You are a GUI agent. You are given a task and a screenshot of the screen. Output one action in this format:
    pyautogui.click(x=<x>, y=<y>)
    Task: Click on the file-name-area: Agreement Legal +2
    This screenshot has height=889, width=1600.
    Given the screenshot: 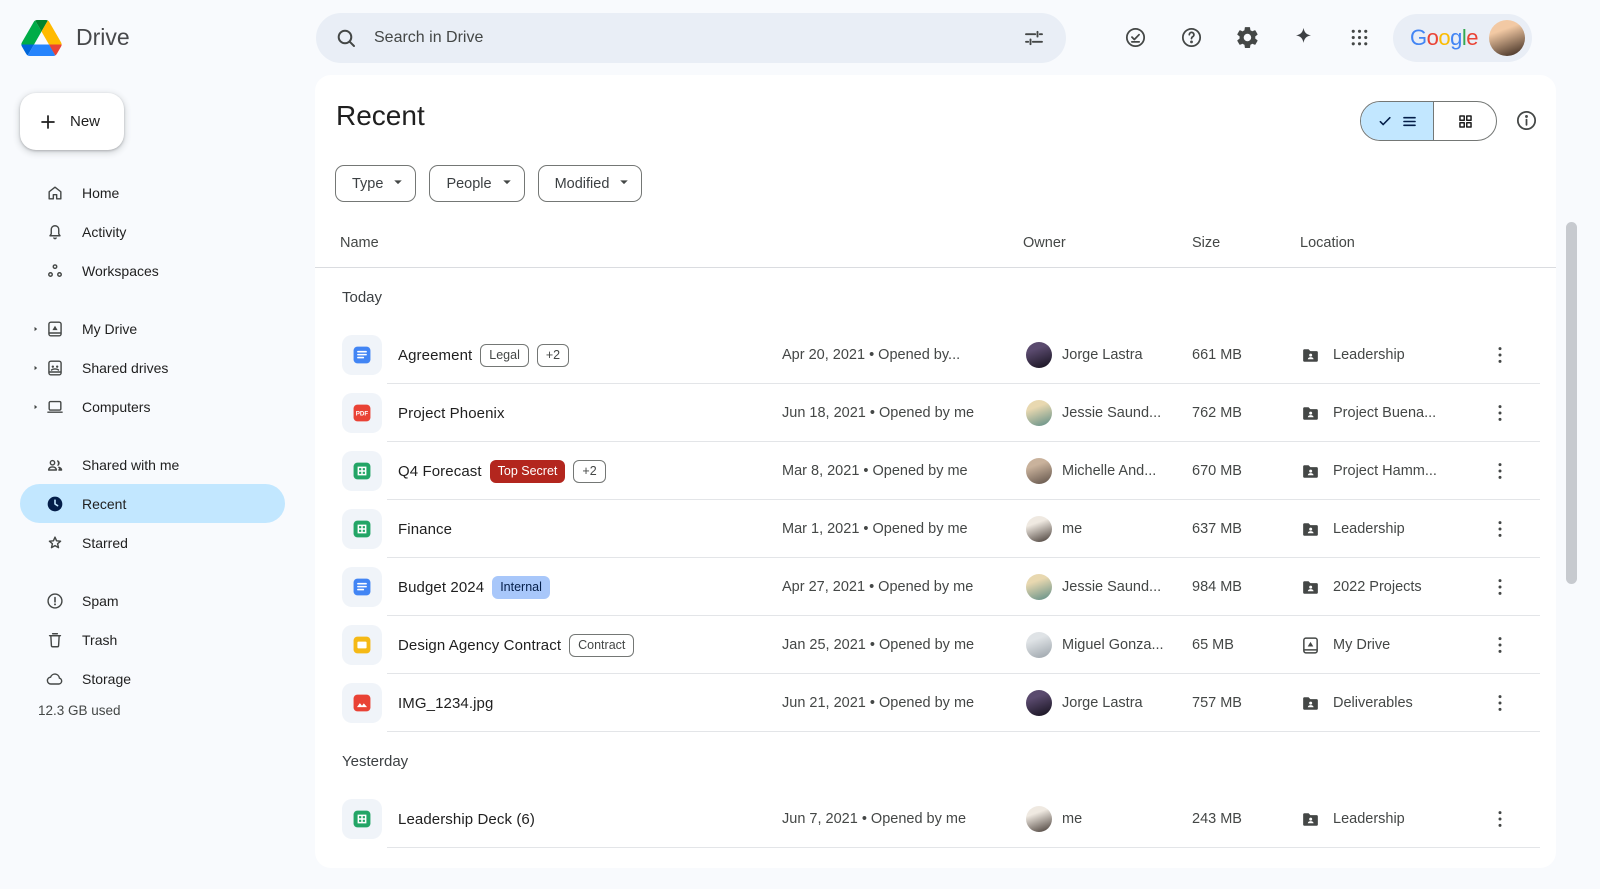 What is the action you would take?
    pyautogui.click(x=484, y=355)
    